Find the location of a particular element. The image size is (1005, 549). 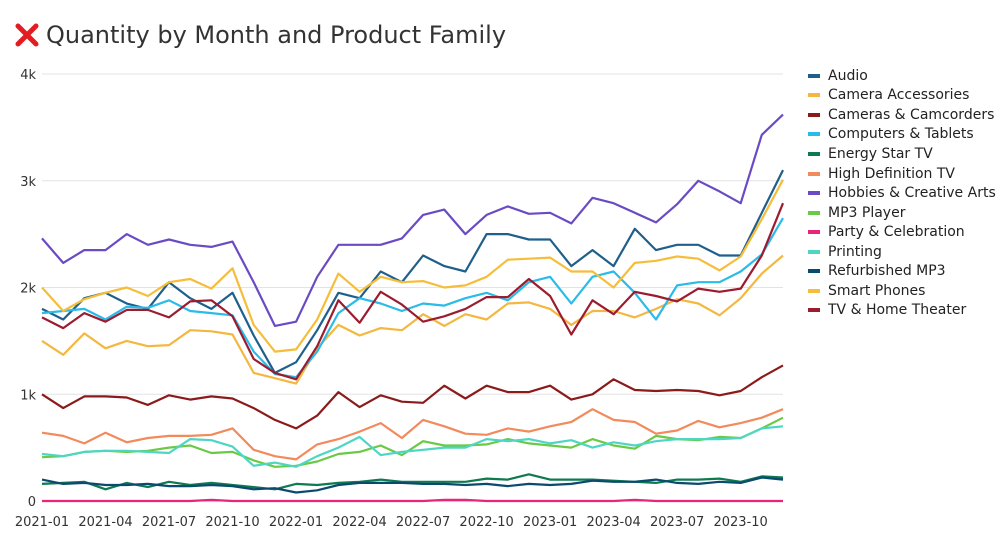

legend-item: Hobbies & Creative Arts is located at coordinates (902, 193).